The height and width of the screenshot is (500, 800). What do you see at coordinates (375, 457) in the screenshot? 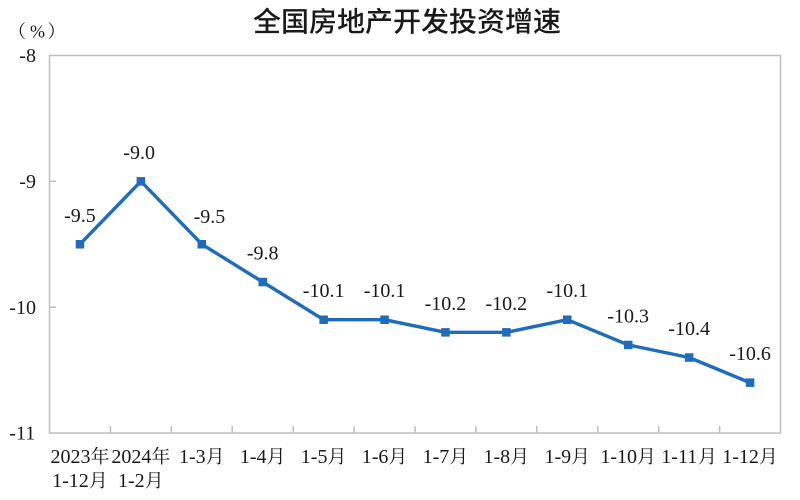
I see `svg-text: 1-6` at bounding box center [375, 457].